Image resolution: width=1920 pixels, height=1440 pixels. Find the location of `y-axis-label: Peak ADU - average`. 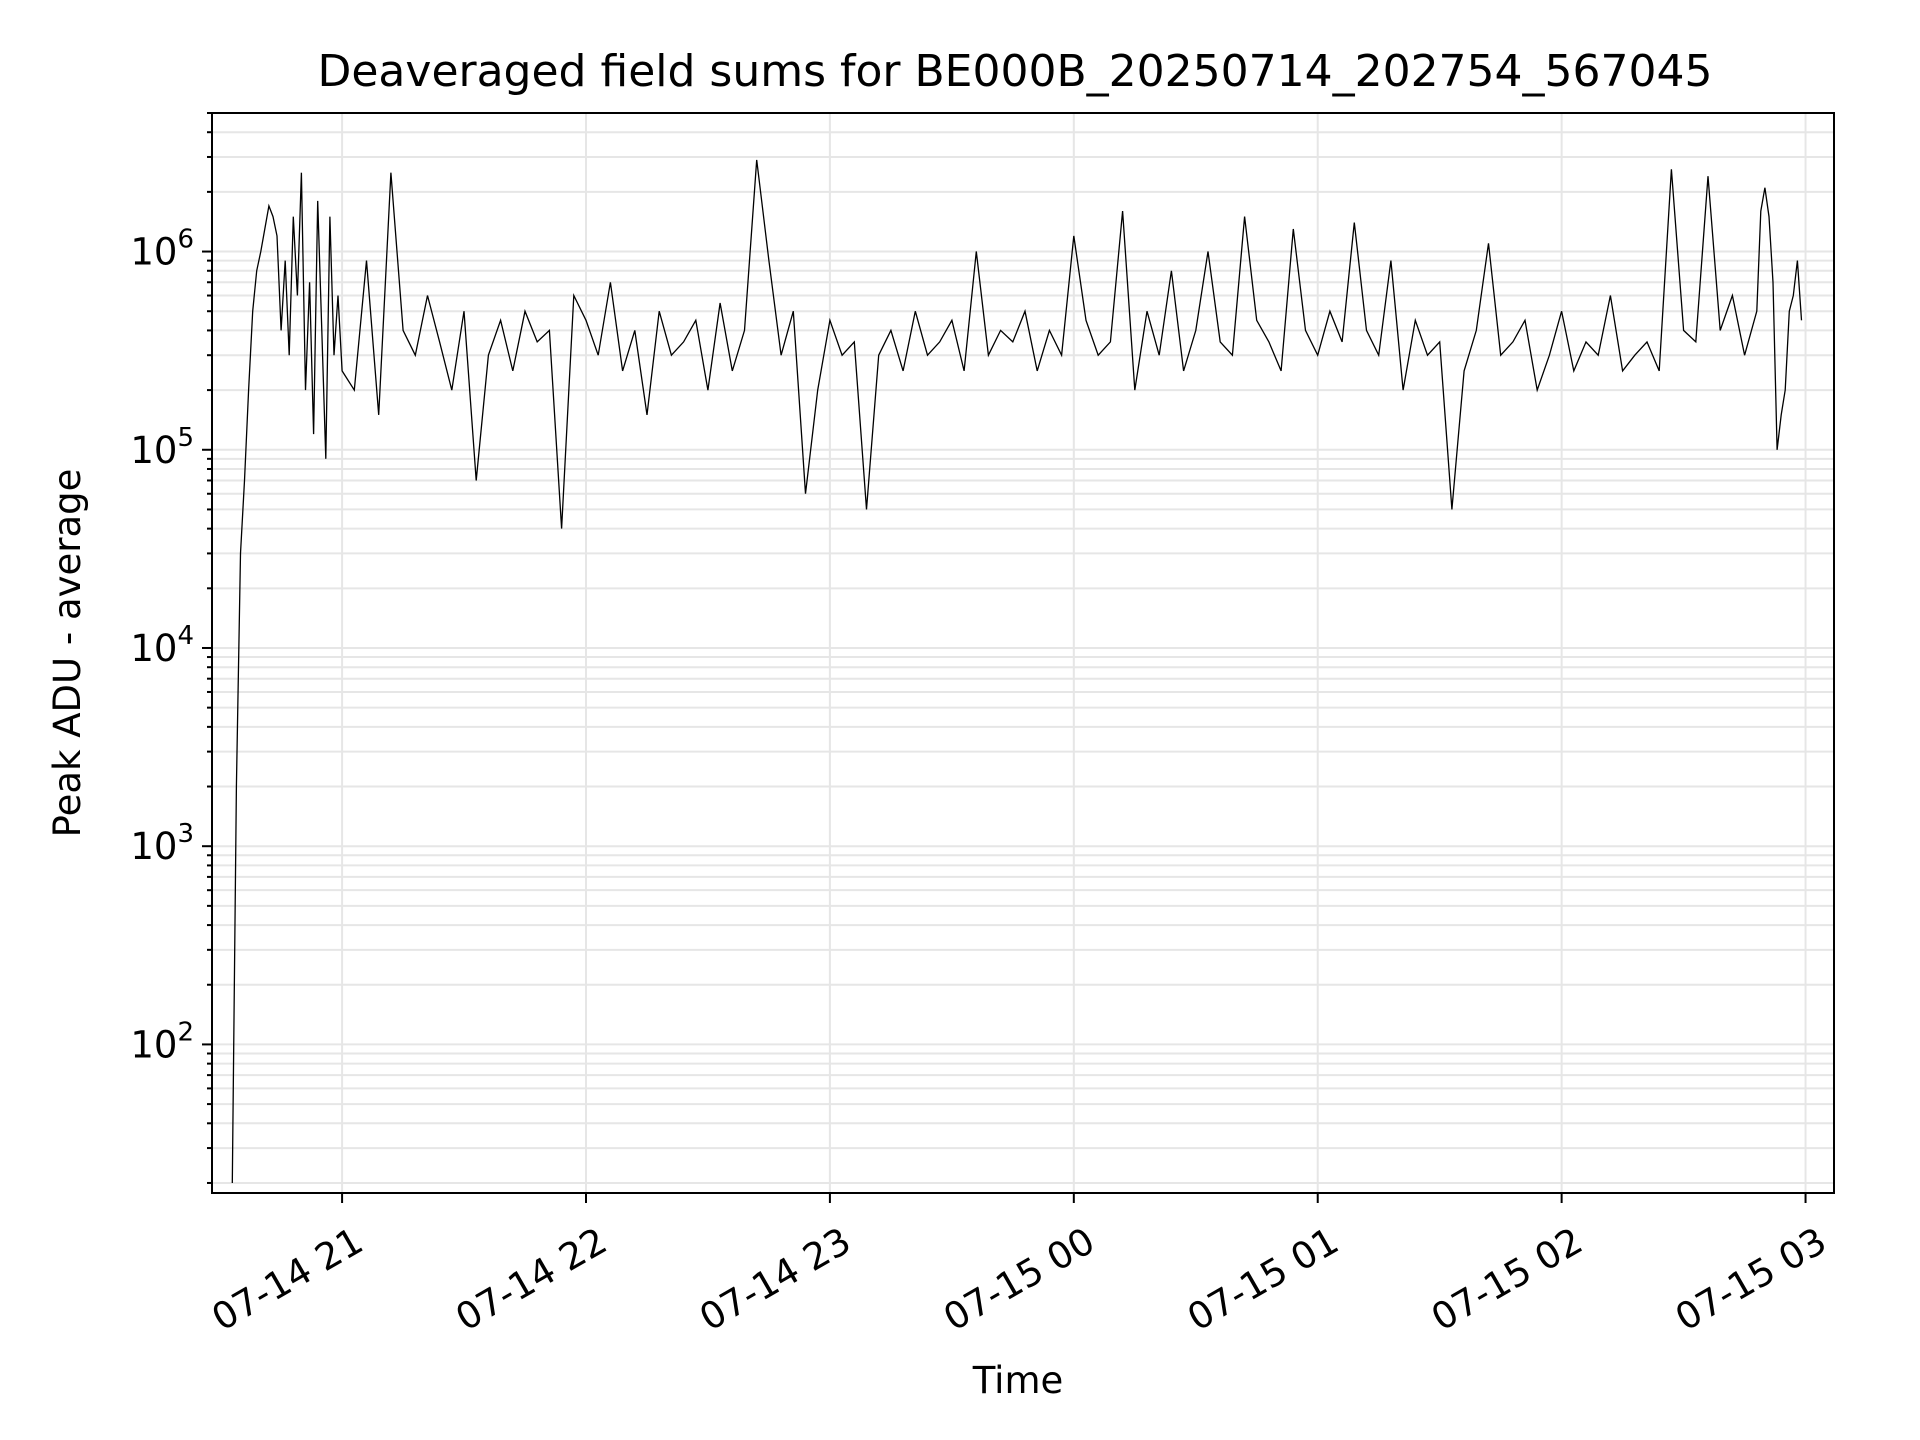

y-axis-label: Peak ADU - average is located at coordinates (67, 653).